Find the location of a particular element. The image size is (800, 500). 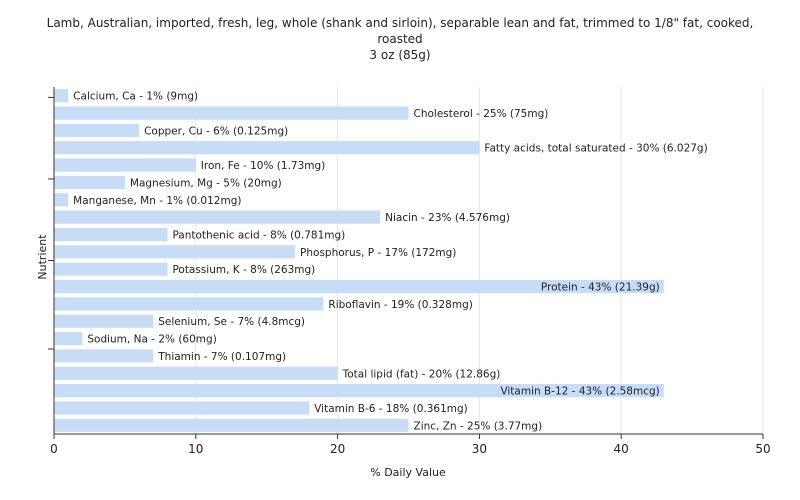

bar-label: Potassium, K - 8% (263mg) is located at coordinates (243, 270).